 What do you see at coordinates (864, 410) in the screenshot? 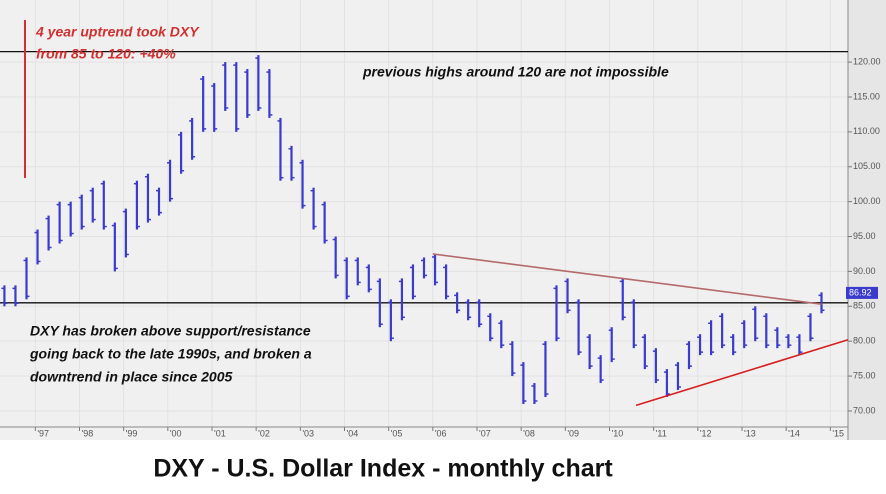
I see `y-tick-label: 70.00` at bounding box center [864, 410].